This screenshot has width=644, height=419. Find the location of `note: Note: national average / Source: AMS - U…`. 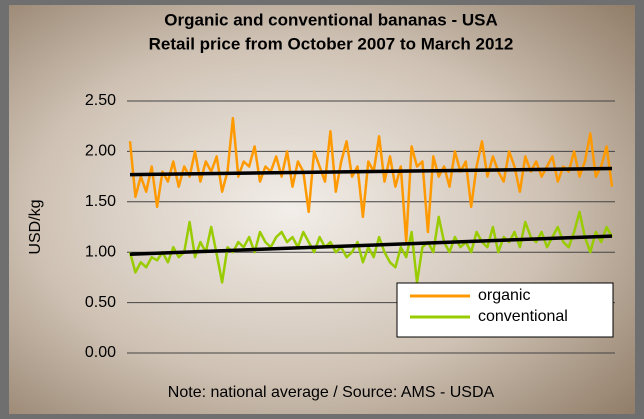

note: Note: national average / Source: AMS - U… is located at coordinates (331, 392).